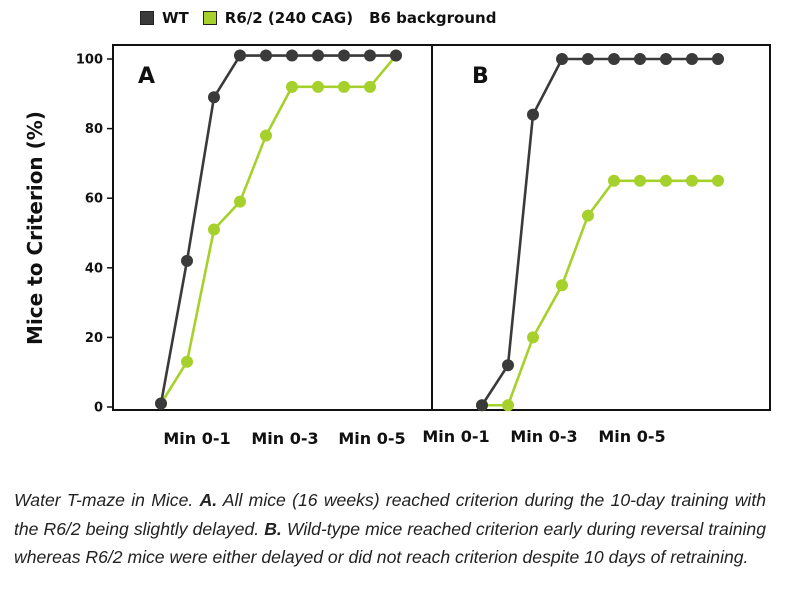 The height and width of the screenshot is (615, 800). What do you see at coordinates (209, 18) in the screenshot?
I see `legend-swatch-r62` at bounding box center [209, 18].